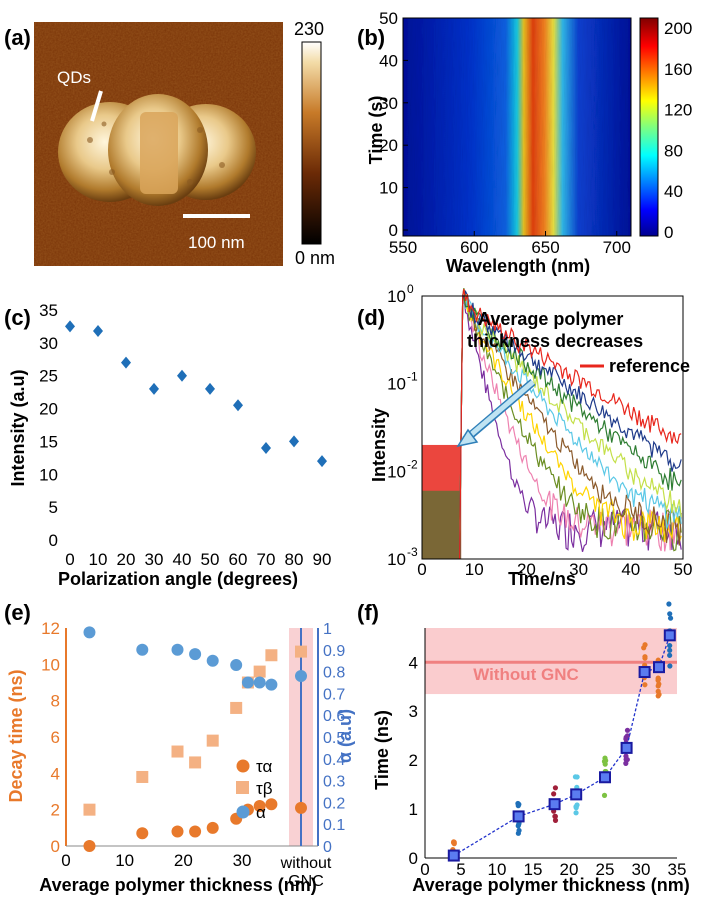  What do you see at coordinates (678, 69) in the screenshot?
I see `colorbar-tick-label: 160` at bounding box center [678, 69].